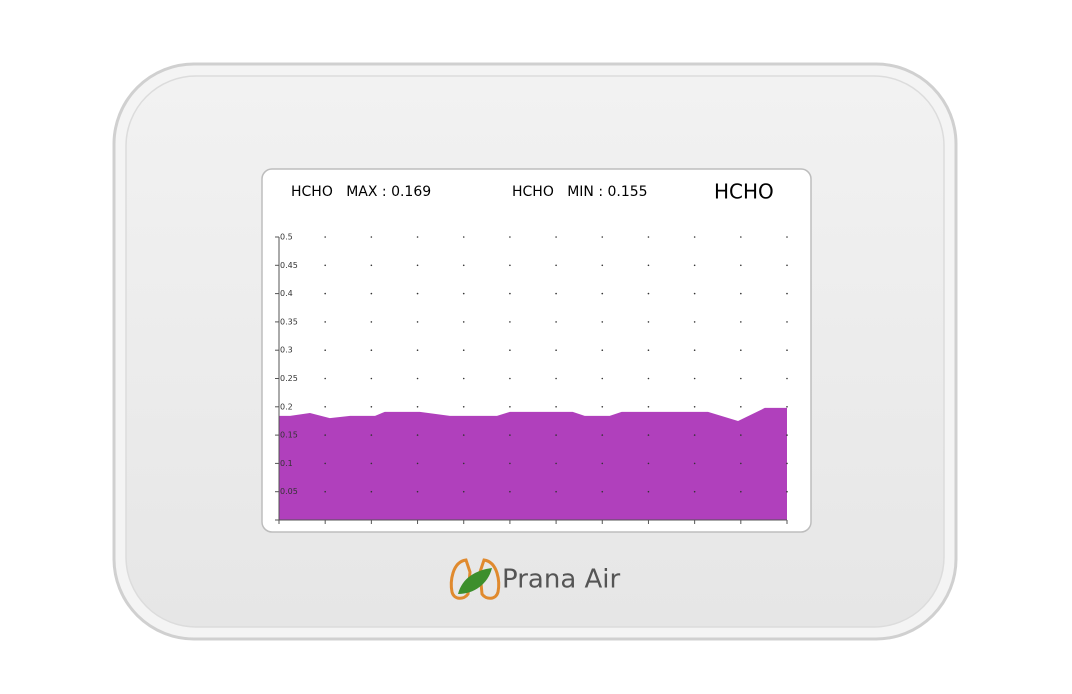 This screenshot has height=694, width=1072. What do you see at coordinates (533, 463) in the screenshot?
I see `area` at bounding box center [533, 463].